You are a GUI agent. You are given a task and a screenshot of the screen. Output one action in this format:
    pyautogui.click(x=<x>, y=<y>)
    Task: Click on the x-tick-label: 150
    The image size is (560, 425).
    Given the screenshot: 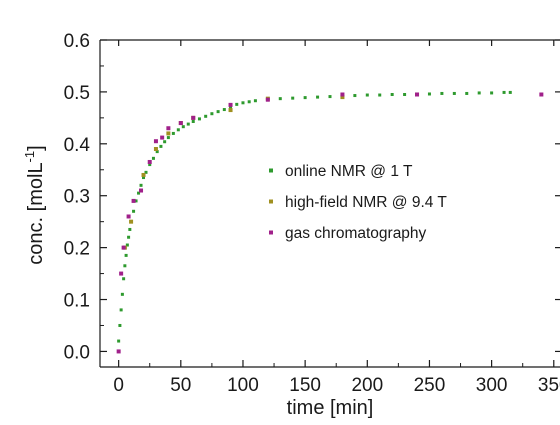 What is the action you would take?
    pyautogui.click(x=305, y=385)
    